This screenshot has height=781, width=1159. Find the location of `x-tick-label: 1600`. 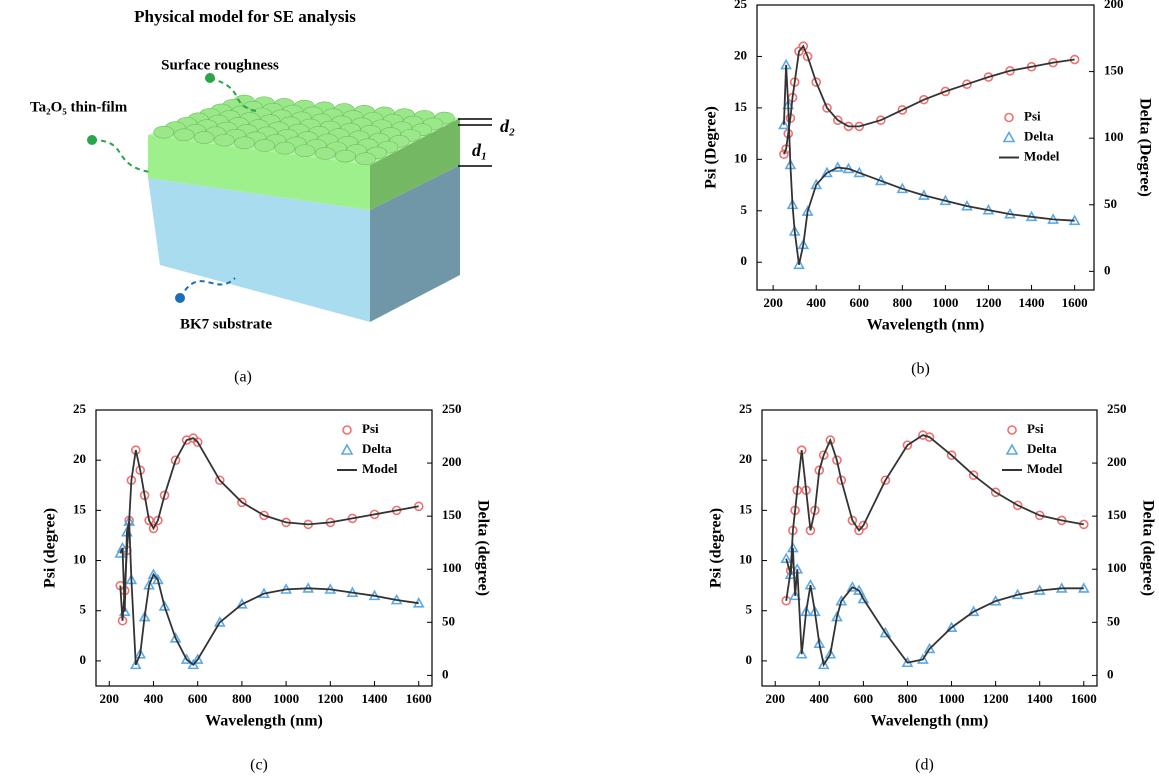

x-tick-label: 1600 is located at coordinates (419, 698).